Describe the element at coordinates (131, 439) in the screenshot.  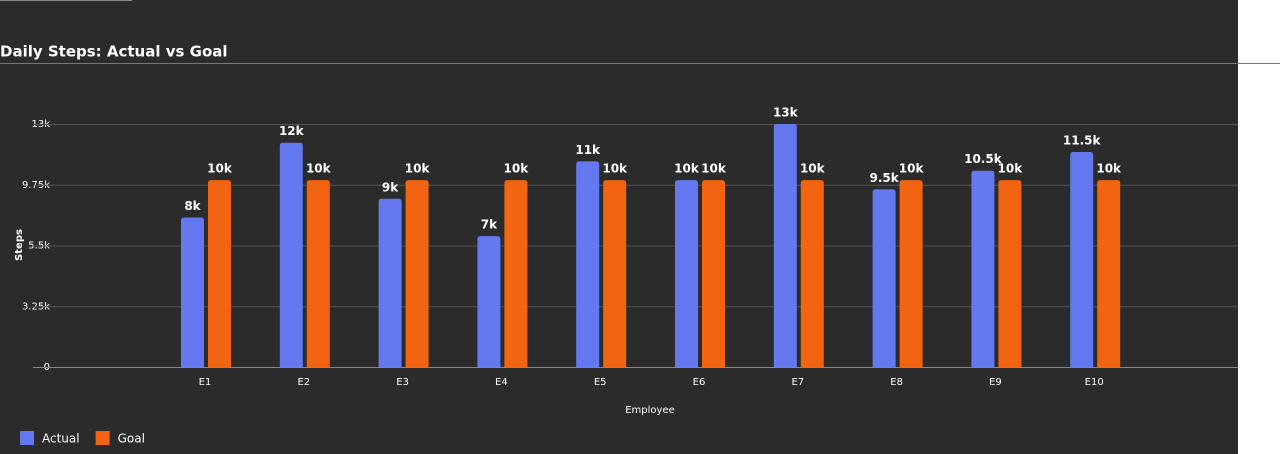
I see `legend-label: Goal` at that location.